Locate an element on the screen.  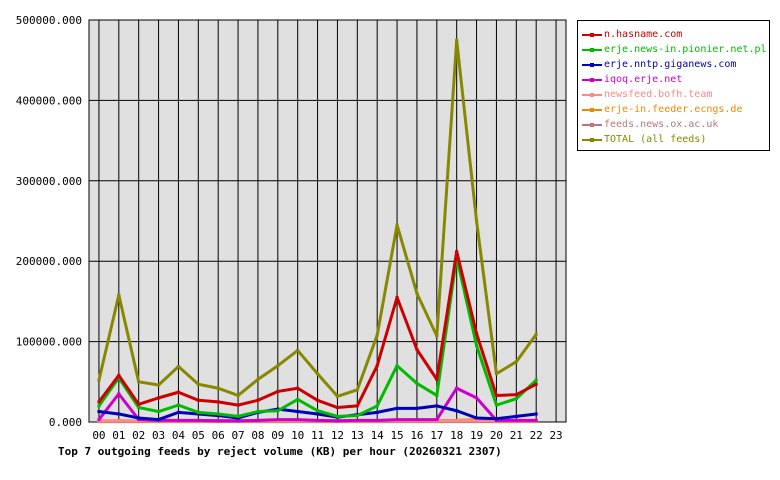
x-tick-label: 02 is located at coordinates (138, 435).